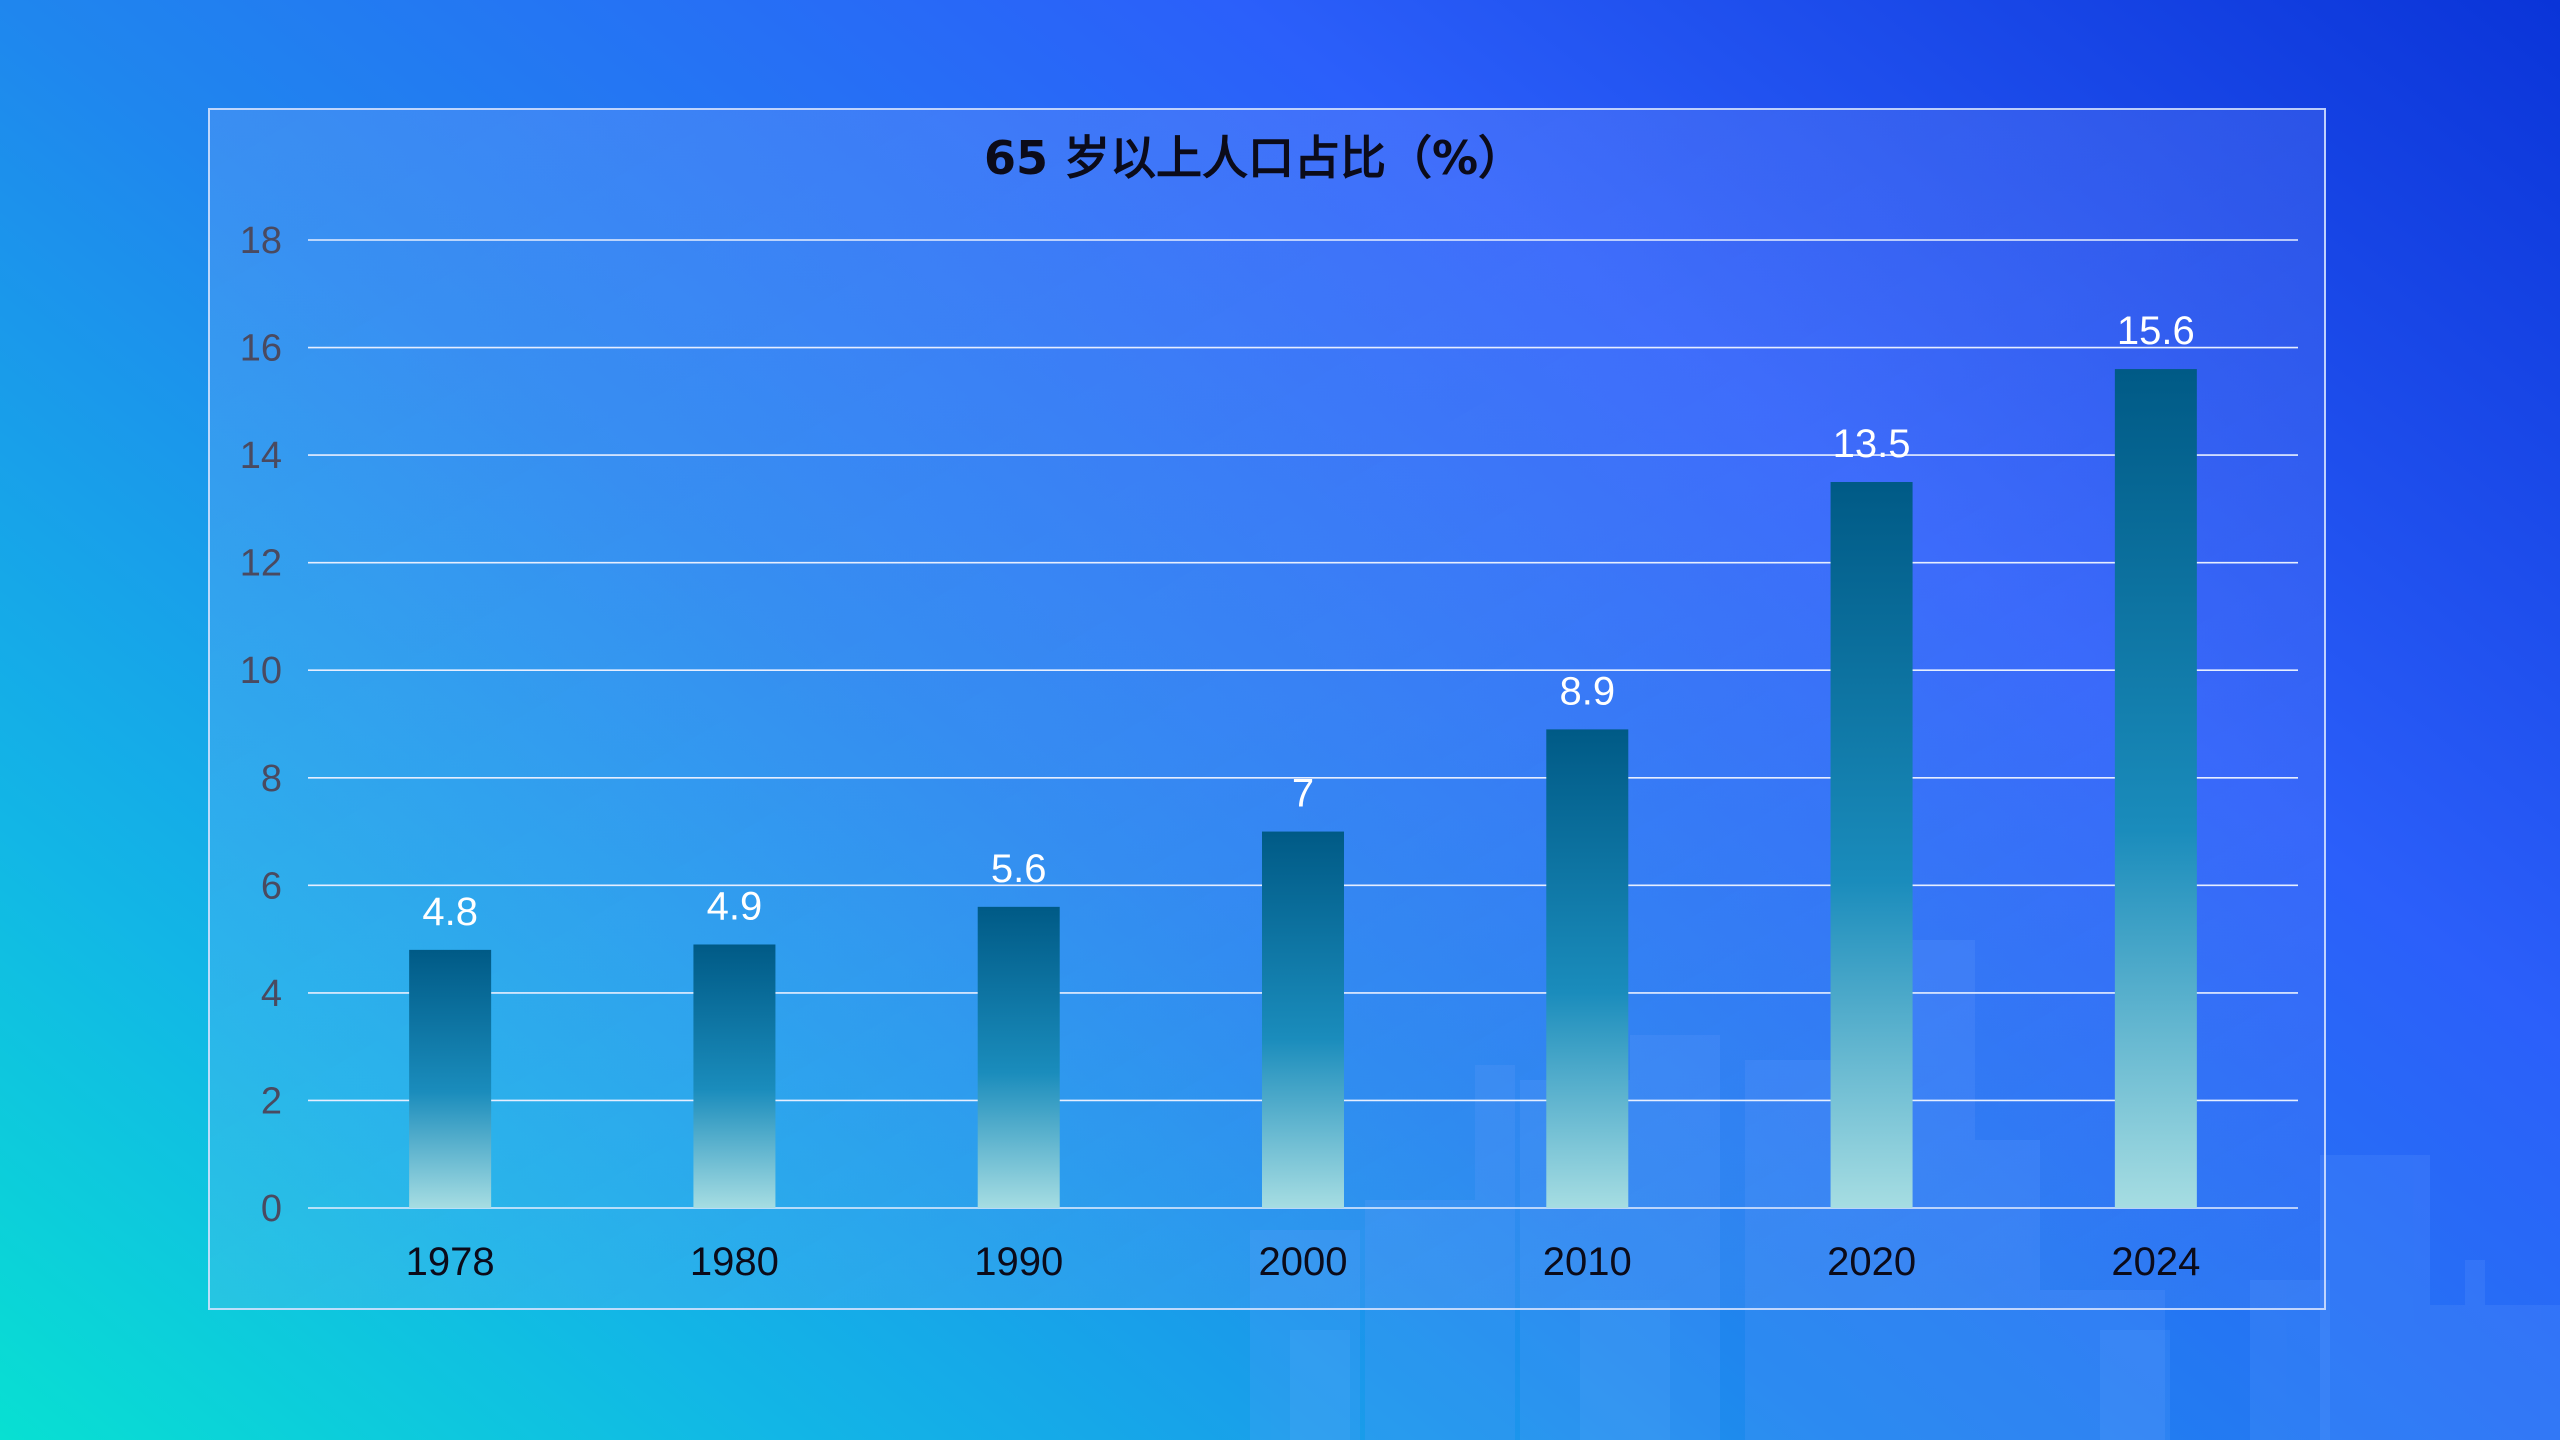 The width and height of the screenshot is (2560, 1440). I want to click on x-tick-label: 2010, so click(1587, 1262).